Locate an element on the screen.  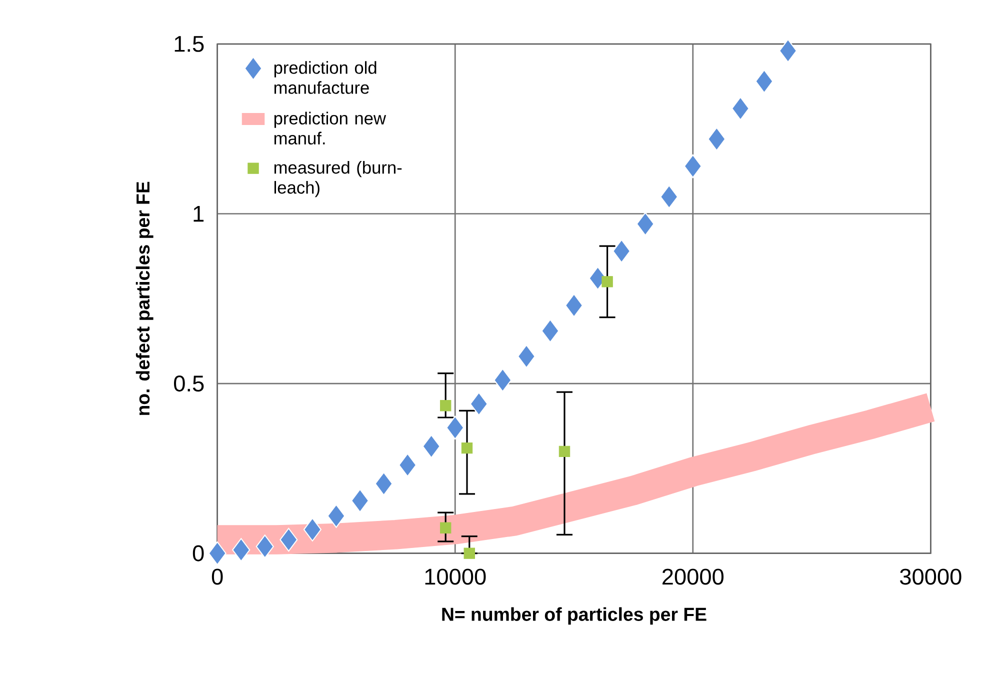
y-axis-title: no. defect particles per FE is located at coordinates (145, 298).